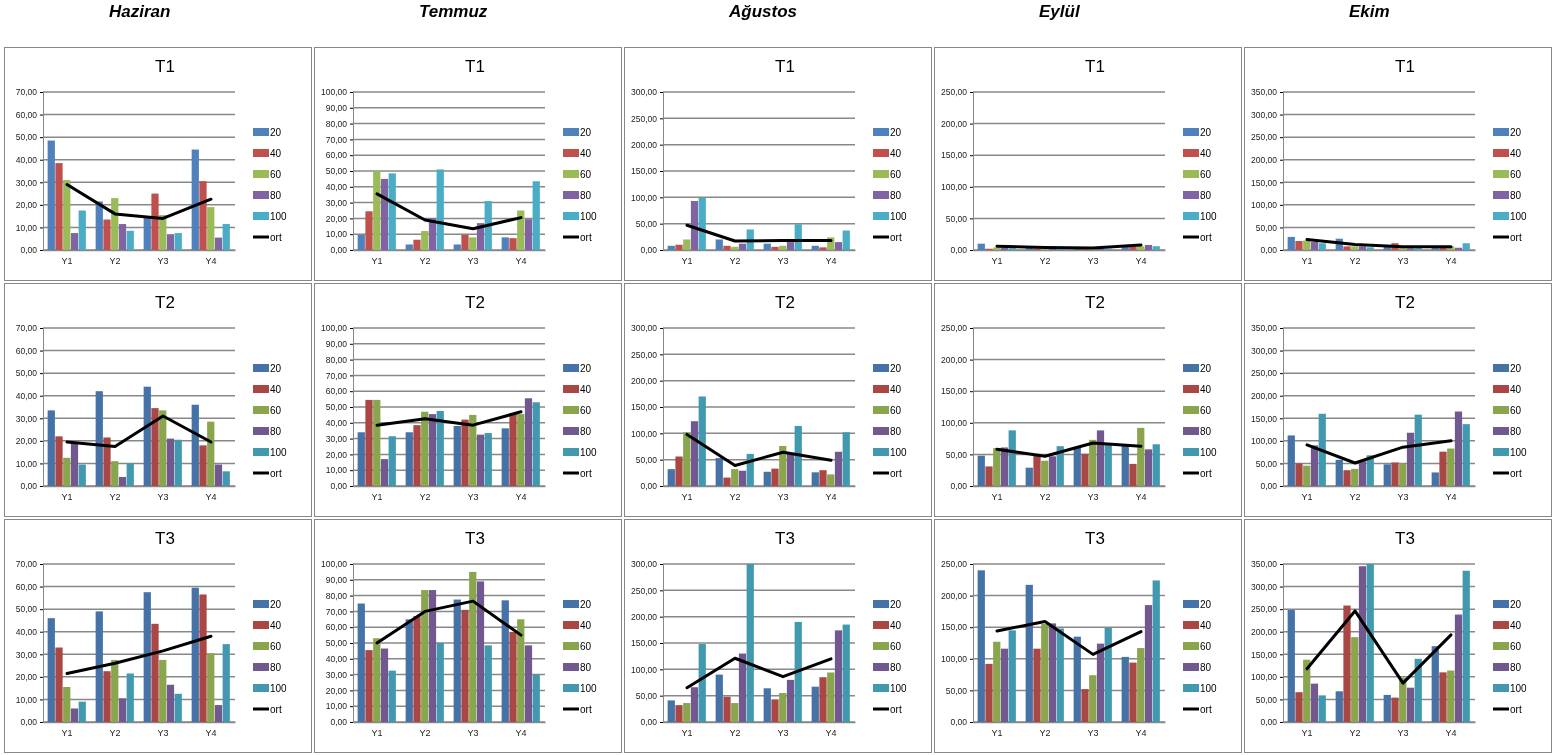 This screenshot has height=755, width=1564. I want to click on text: Eylül, so click(1059, 12).